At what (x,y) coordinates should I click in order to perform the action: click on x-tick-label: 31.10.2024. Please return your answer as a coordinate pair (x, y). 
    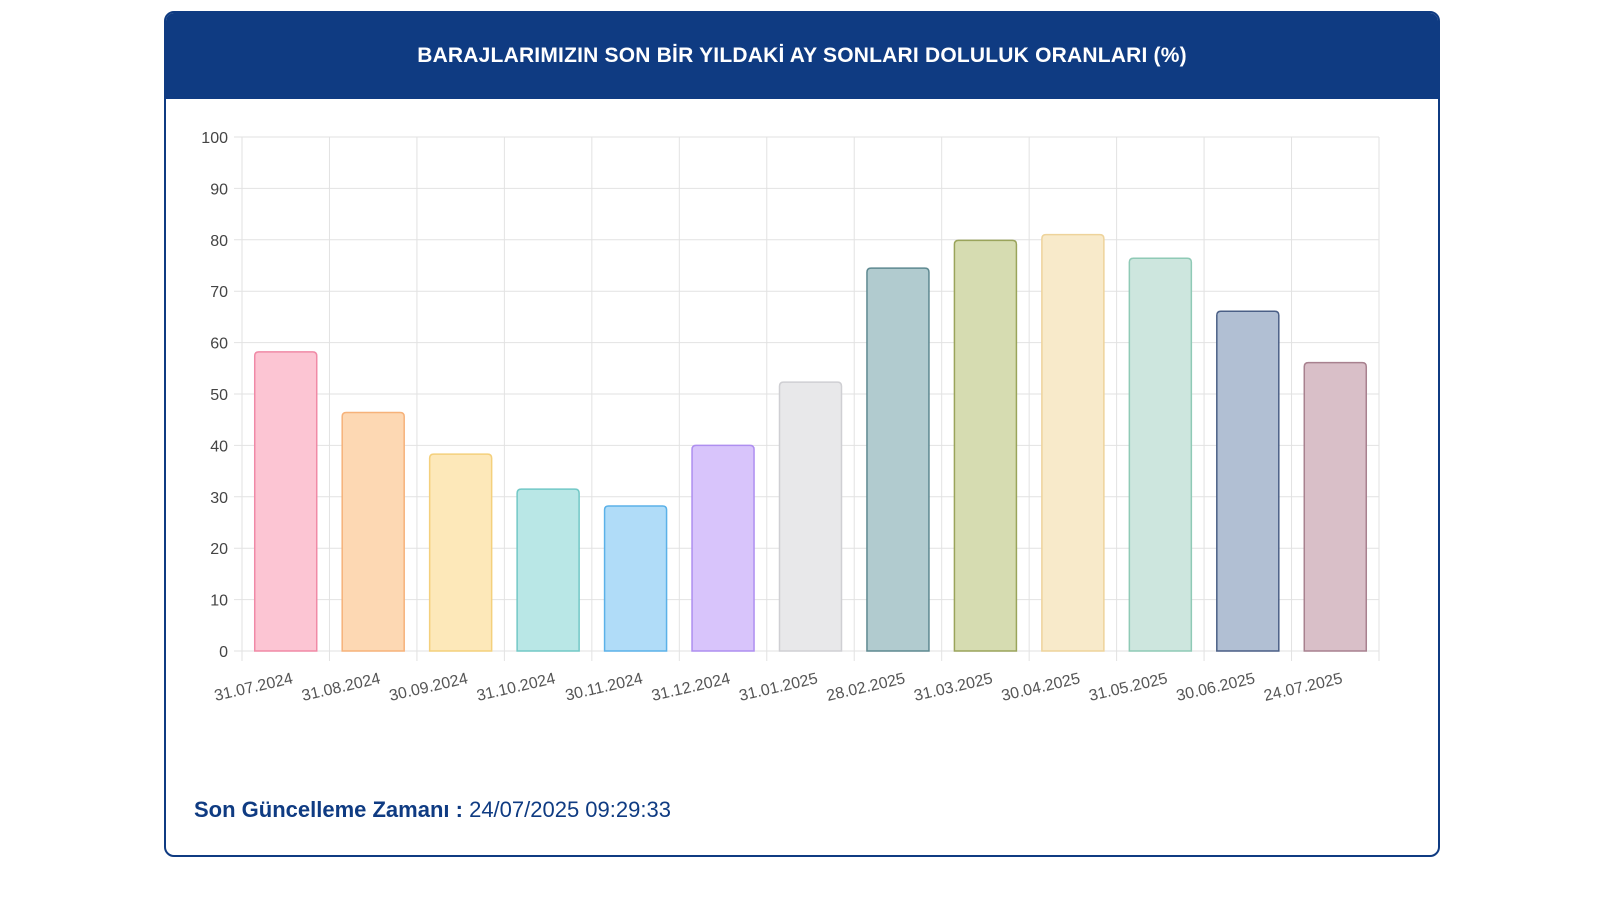
    Looking at the image, I should click on (516, 687).